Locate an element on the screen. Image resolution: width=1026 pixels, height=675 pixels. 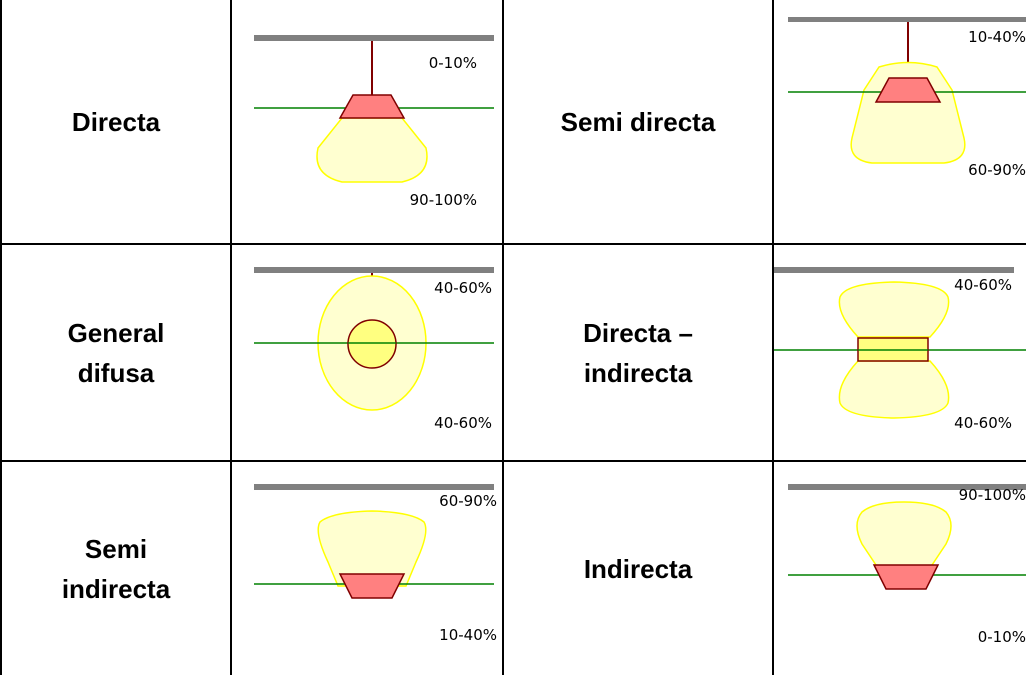
diagram-indirecta: 90-100% 0-10% is located at coordinates (900, 568).